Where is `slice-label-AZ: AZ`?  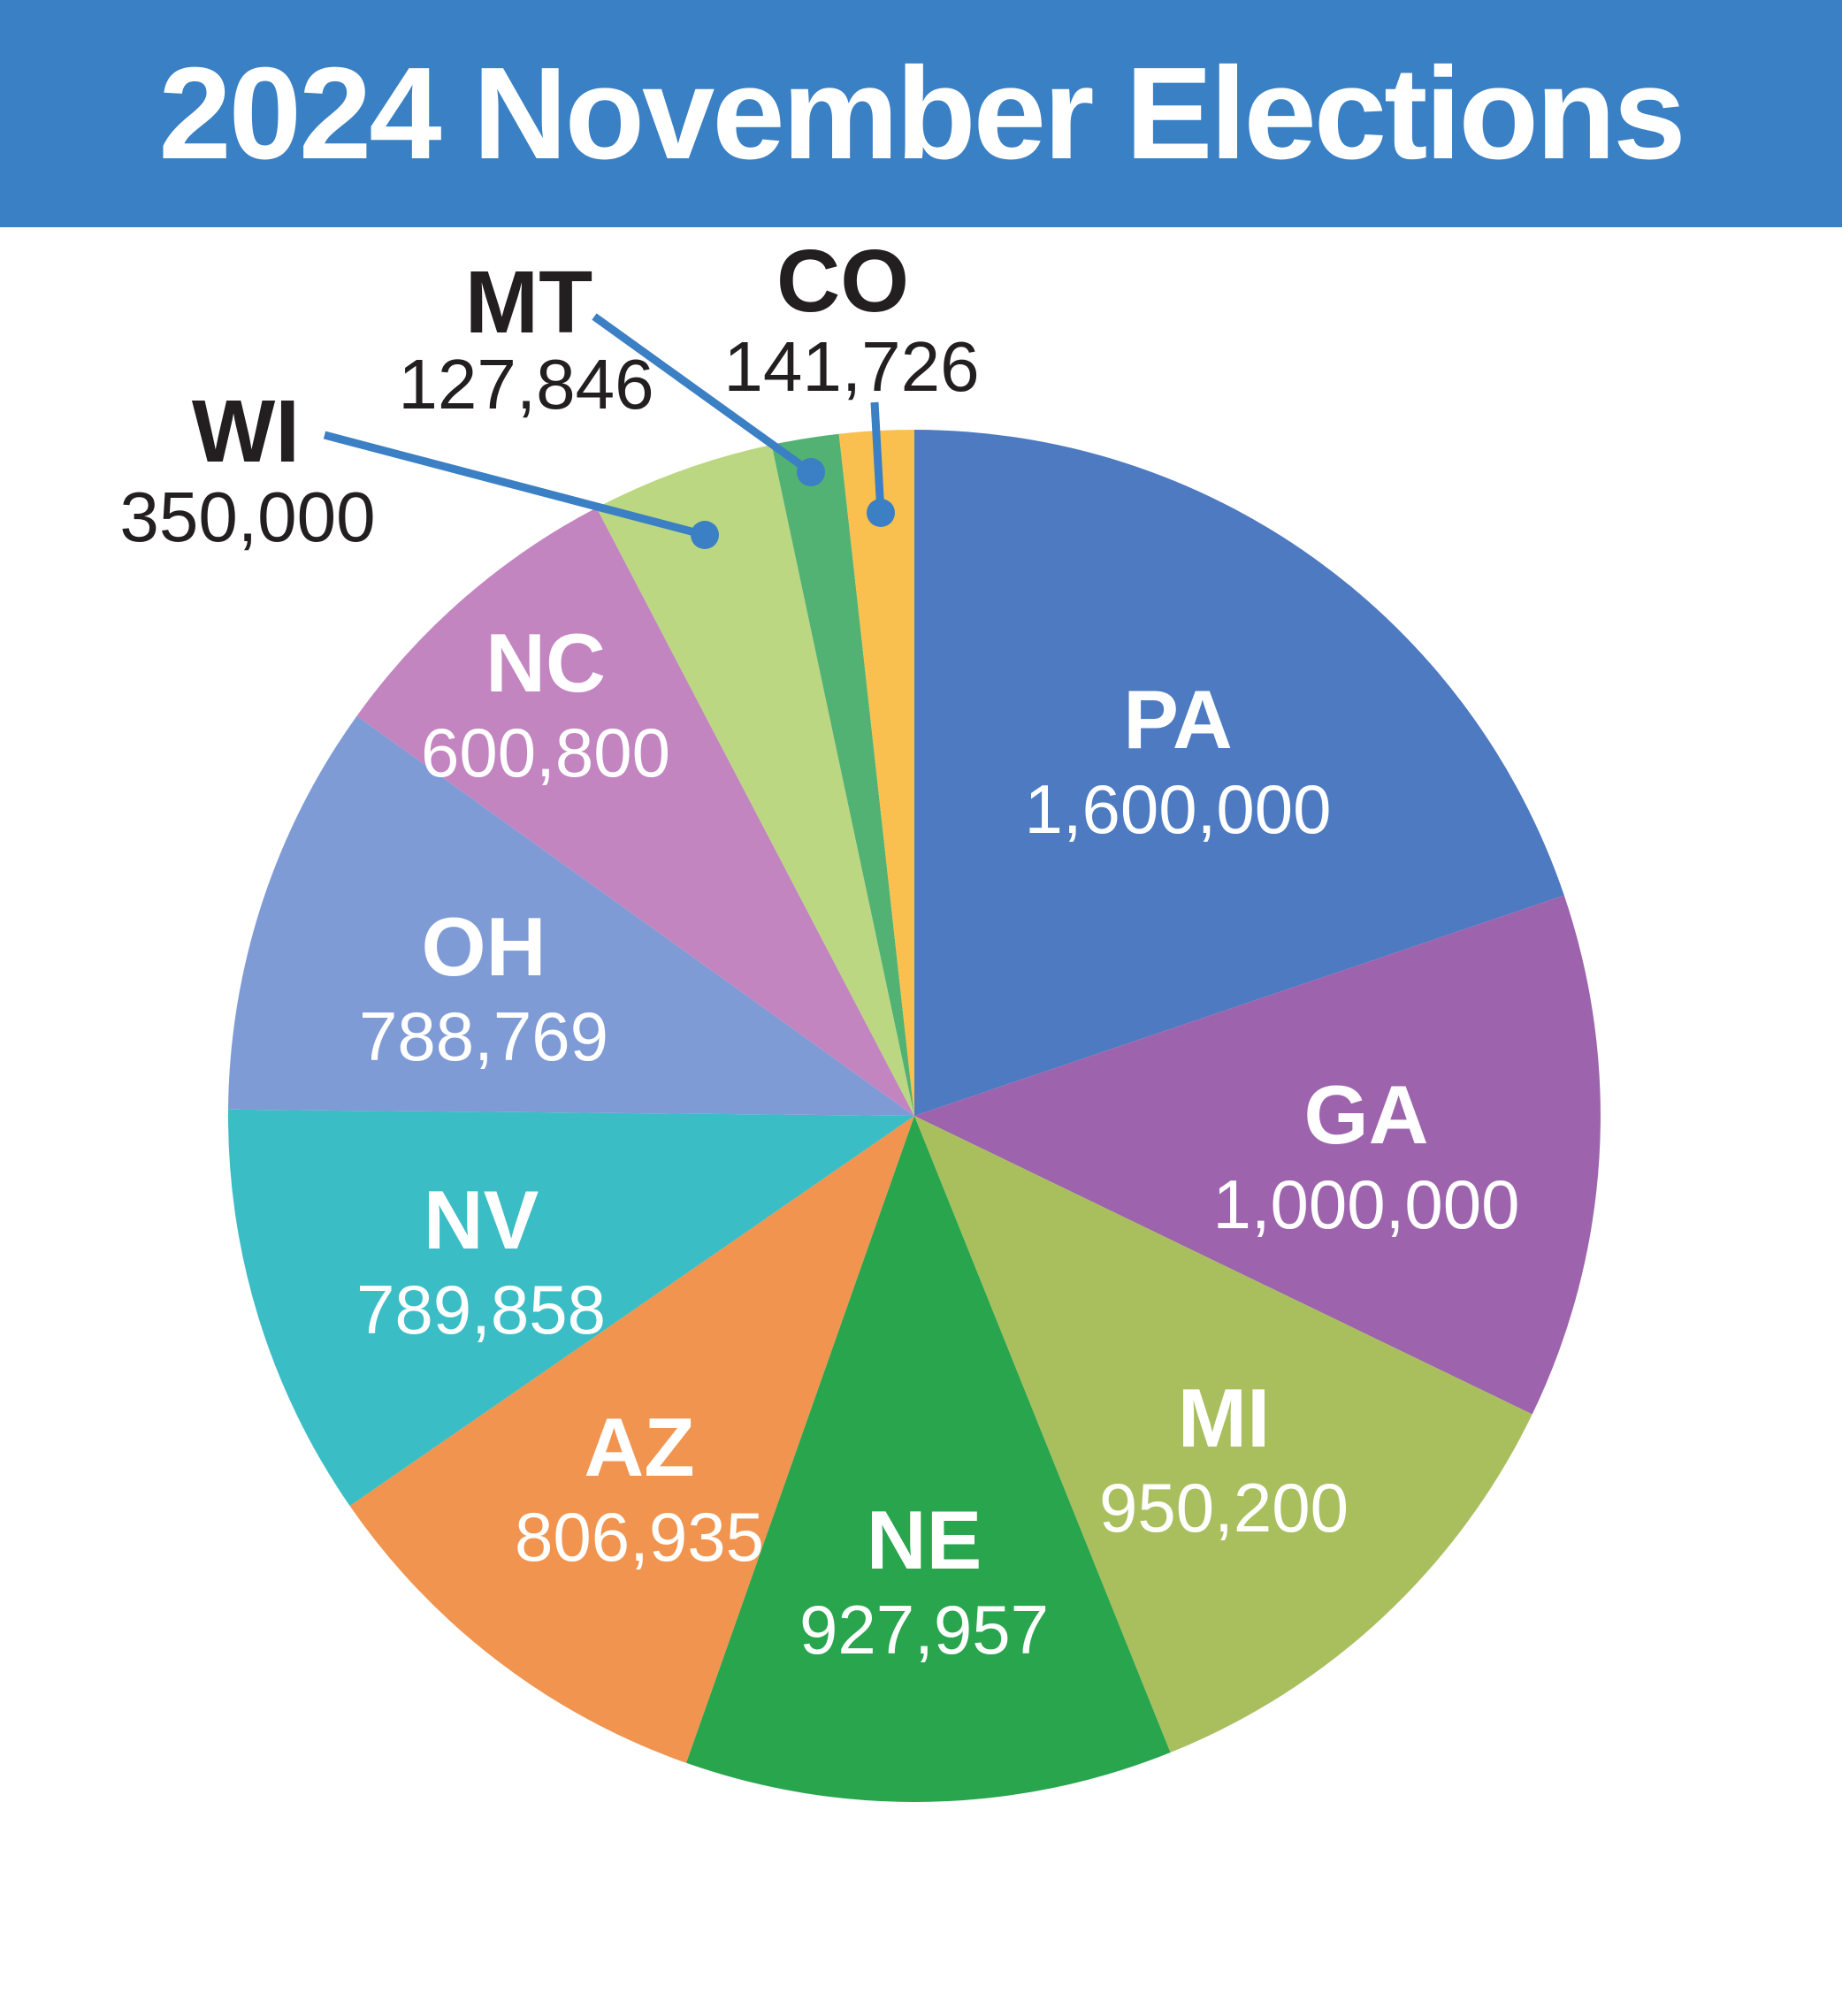 slice-label-AZ: AZ is located at coordinates (639, 1447).